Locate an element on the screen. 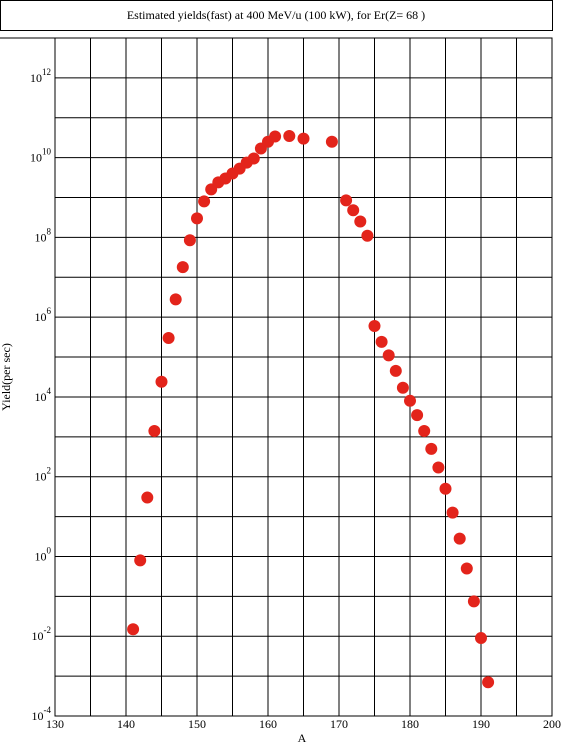  x-tick-label: 140 is located at coordinates (126, 724).